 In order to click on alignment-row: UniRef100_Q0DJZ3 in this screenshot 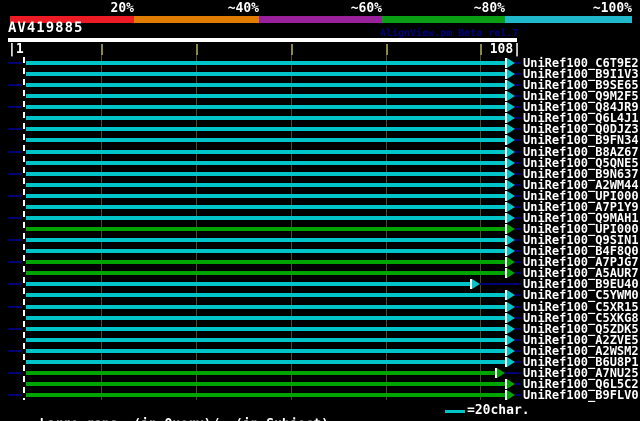, I will do `click(320, 129)`.